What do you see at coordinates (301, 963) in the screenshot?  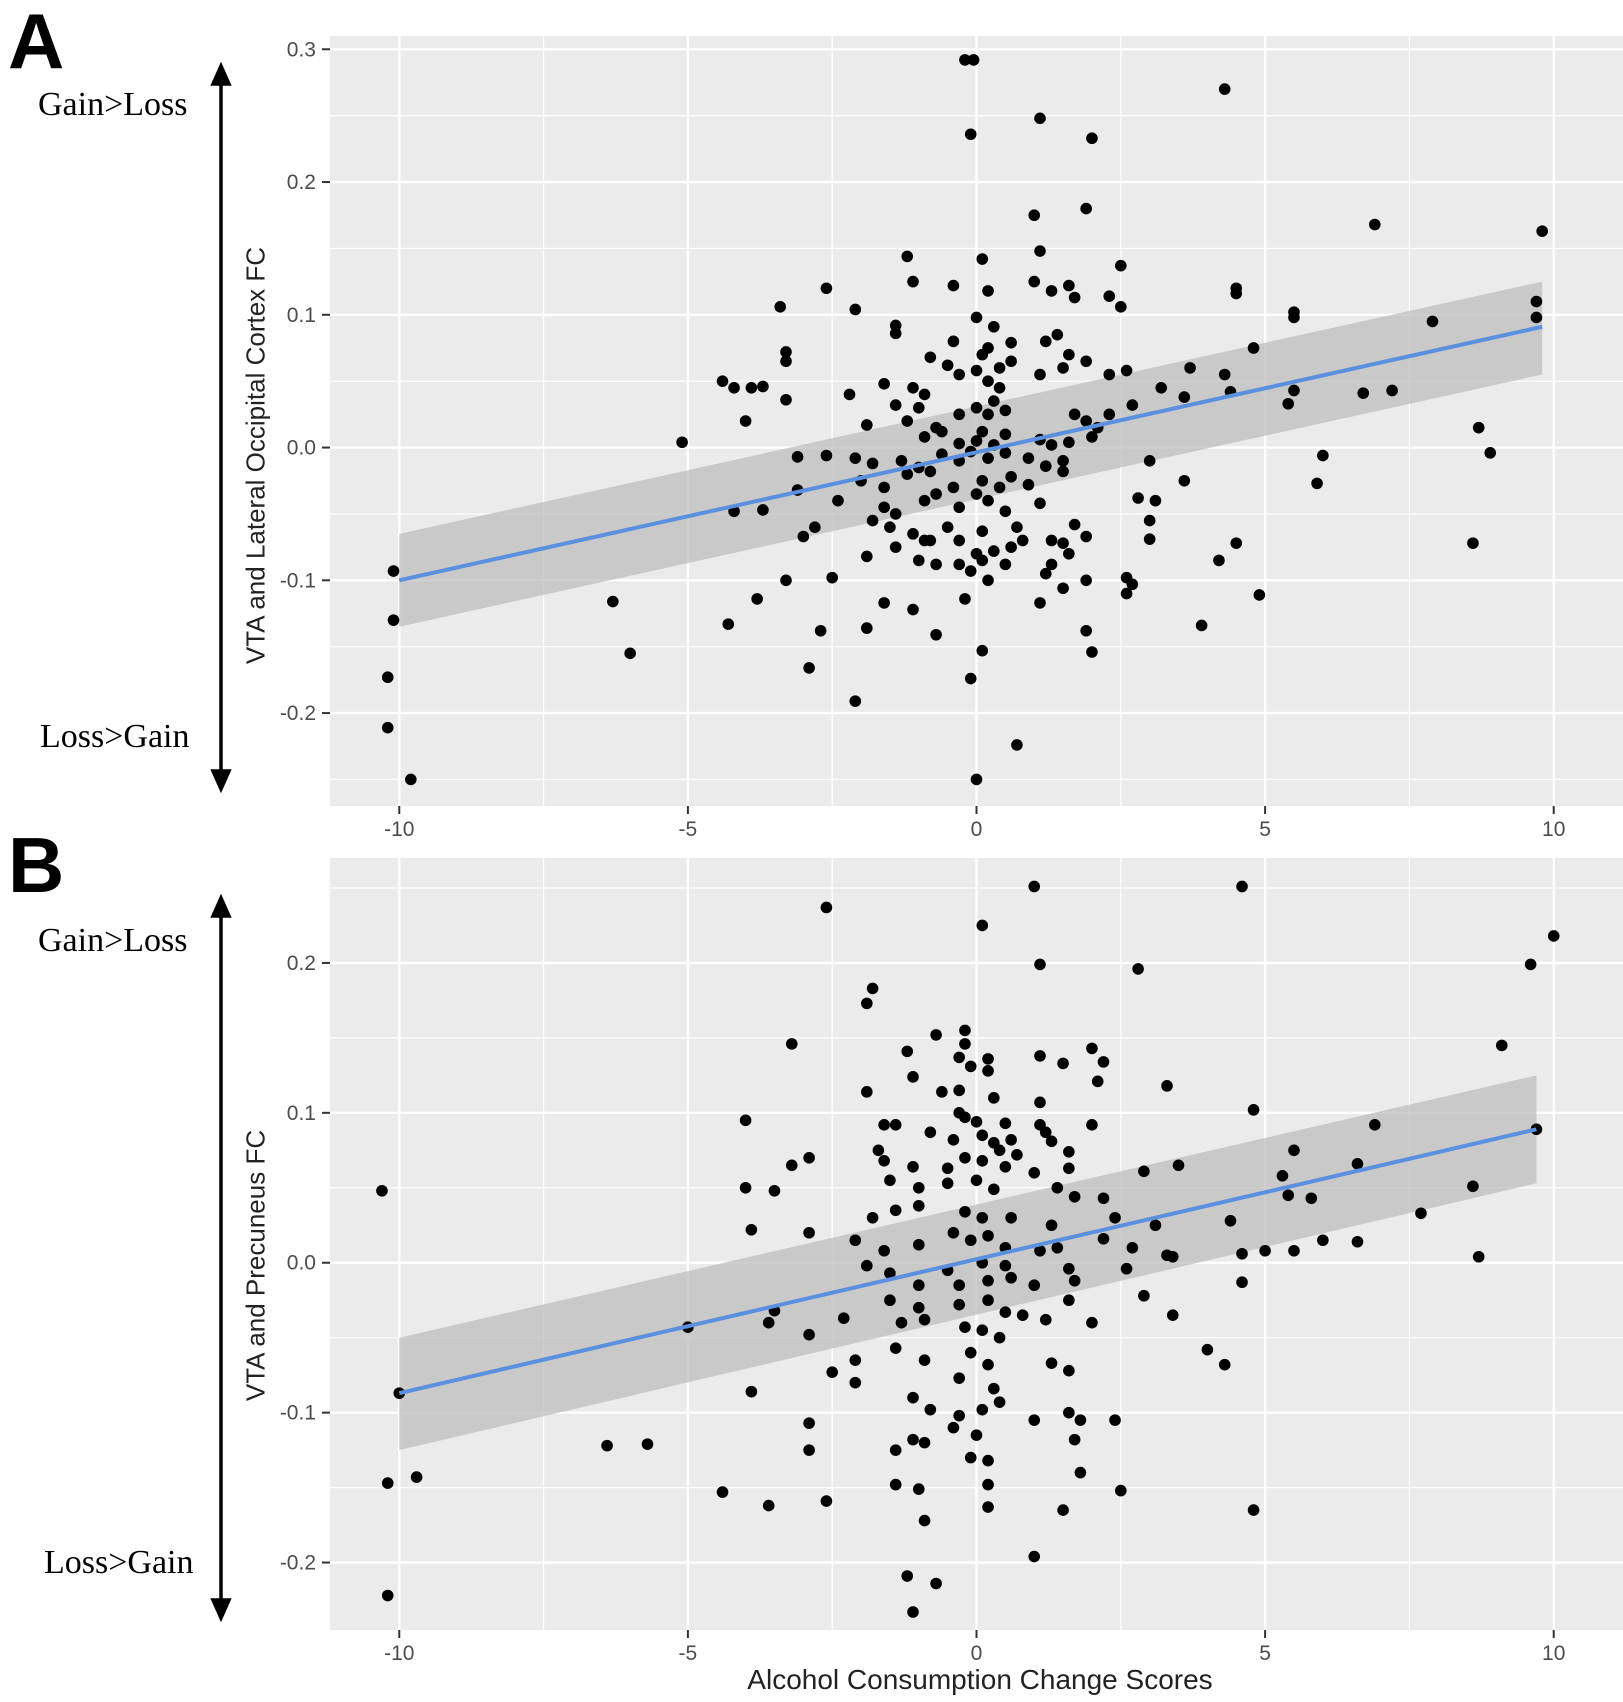 I see `y-tick-label: 0.2` at bounding box center [301, 963].